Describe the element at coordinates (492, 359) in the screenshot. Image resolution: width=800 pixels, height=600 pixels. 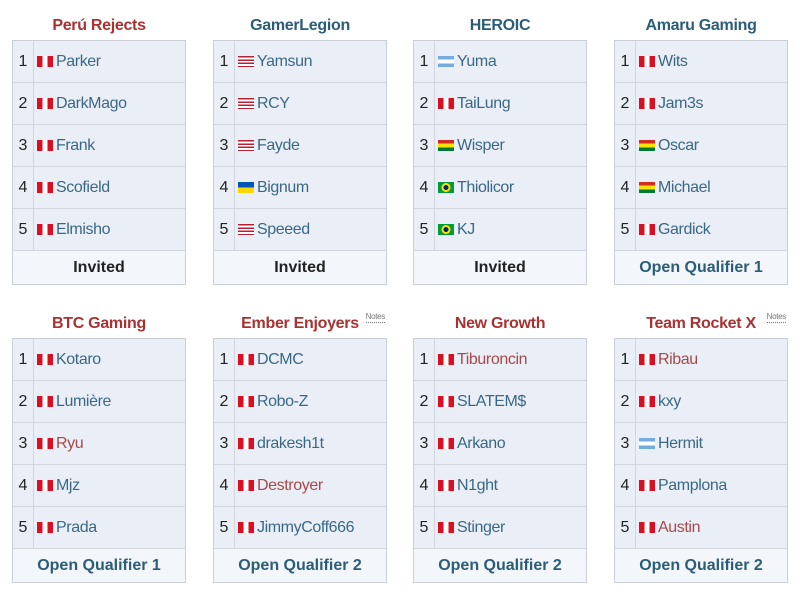
I see `player-name-link: Tiburoncin` at that location.